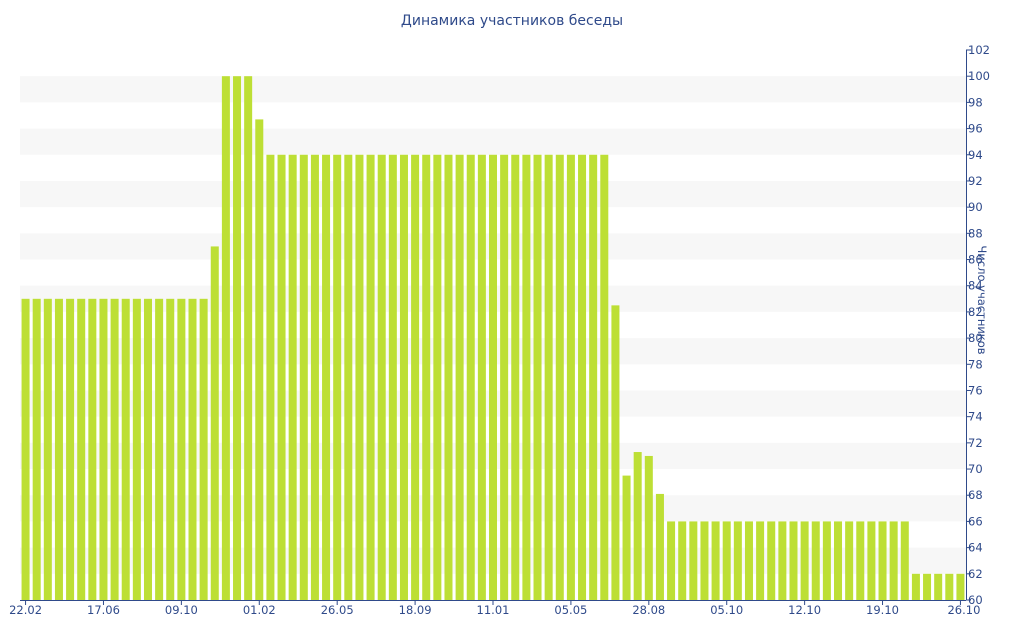  Describe the element at coordinates (975, 600) in the screenshot. I see `y-tick-label: 60` at that location.